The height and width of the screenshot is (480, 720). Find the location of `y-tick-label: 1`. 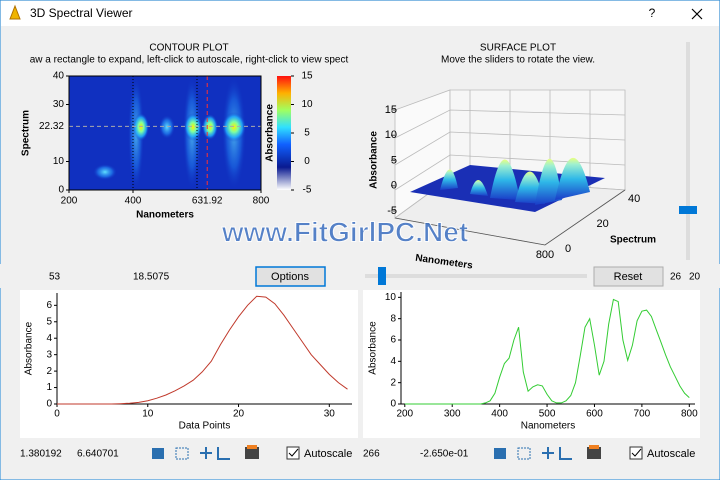

y-tick-label: 1 is located at coordinates (49, 387).